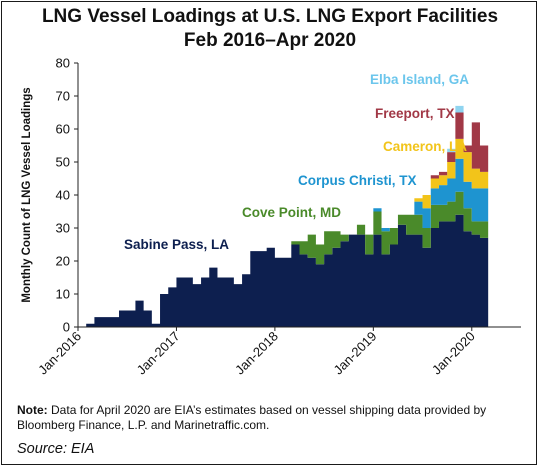 The image size is (540, 468). I want to click on series-label-3: Cameron, LA, so click(425, 146).